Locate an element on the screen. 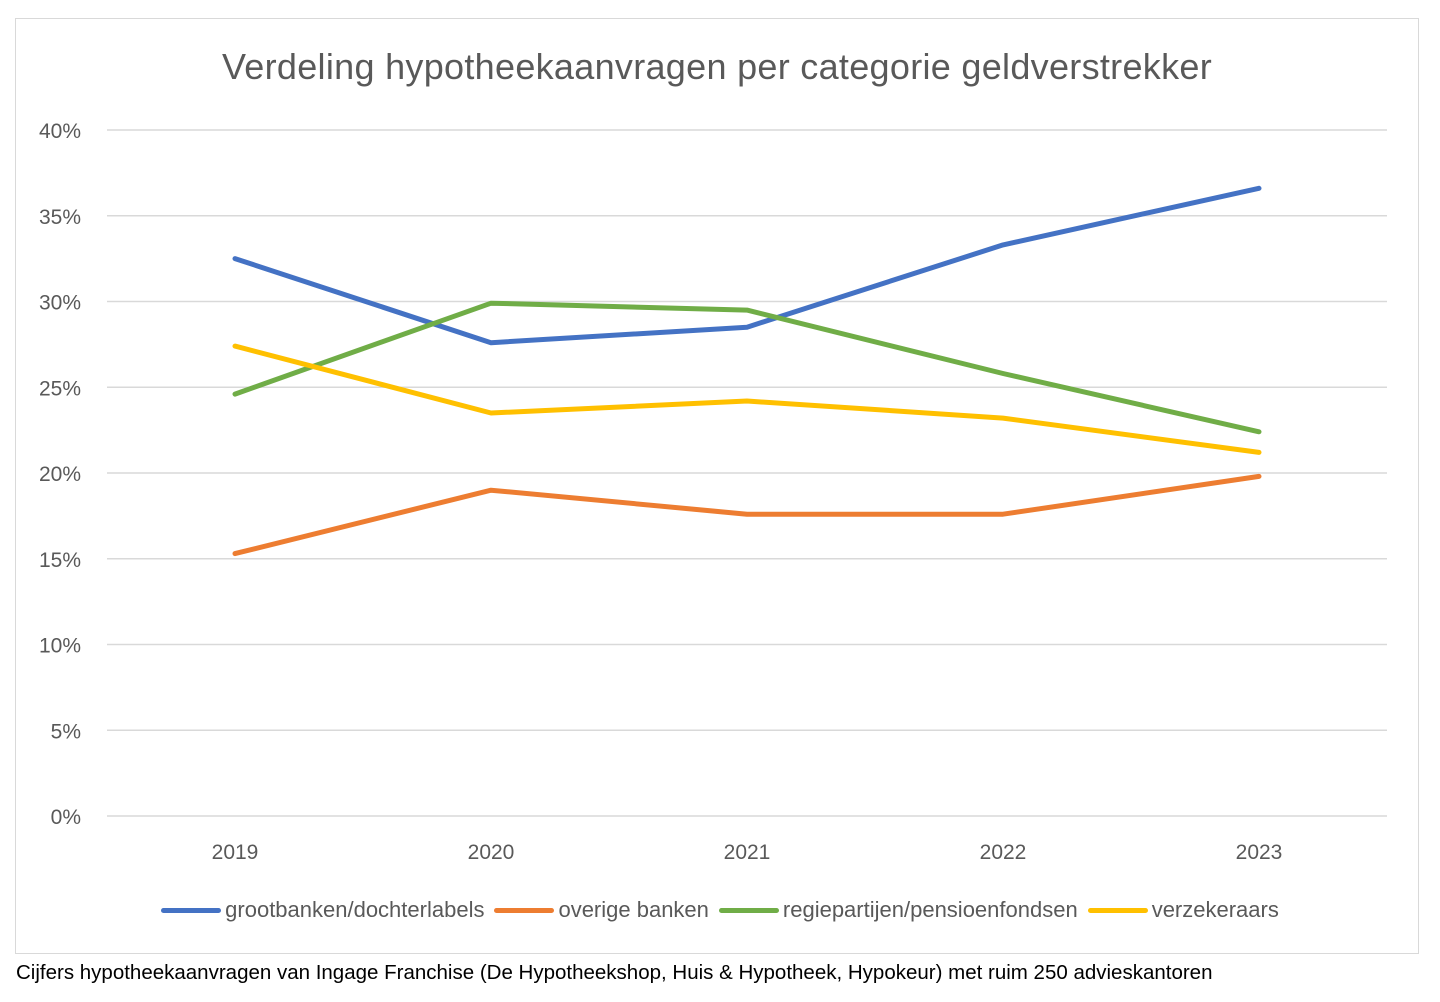  legend-item: regiepartijen/pensioenfondsen is located at coordinates (898, 910).